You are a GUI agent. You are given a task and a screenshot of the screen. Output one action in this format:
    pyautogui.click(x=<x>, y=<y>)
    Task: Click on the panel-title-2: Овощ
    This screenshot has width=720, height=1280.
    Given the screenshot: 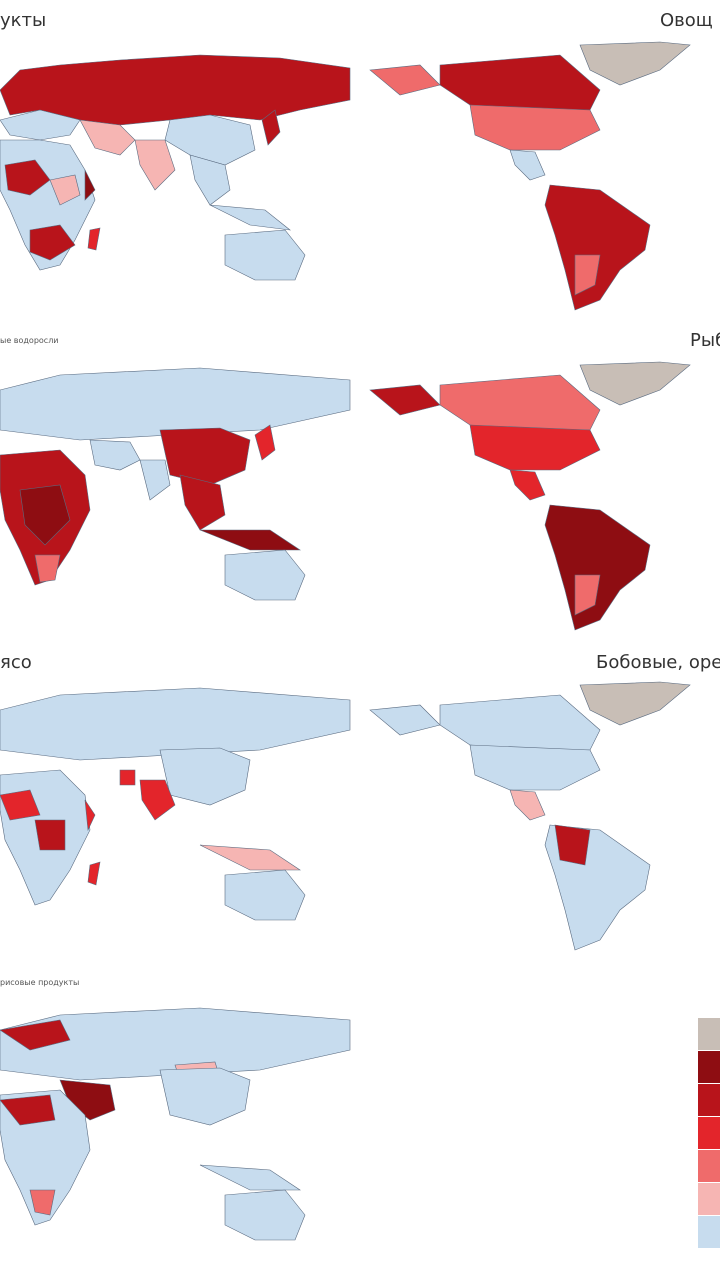 What is the action you would take?
    pyautogui.click(x=686, y=20)
    